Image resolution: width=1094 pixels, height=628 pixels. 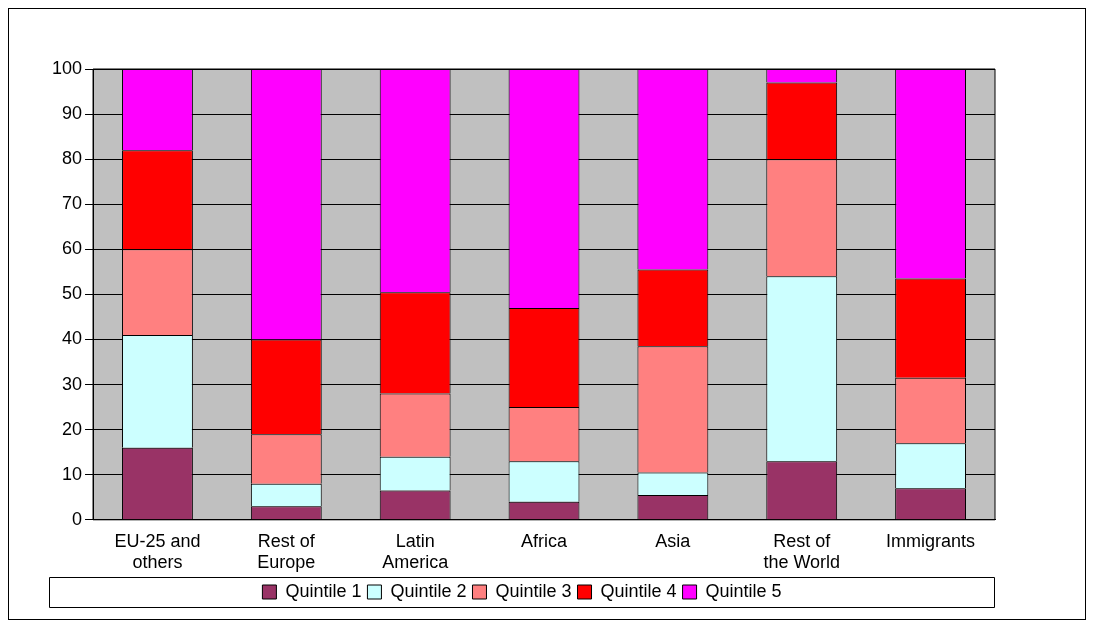 I want to click on x-tick-label: EU-25 and others, so click(x=157, y=551).